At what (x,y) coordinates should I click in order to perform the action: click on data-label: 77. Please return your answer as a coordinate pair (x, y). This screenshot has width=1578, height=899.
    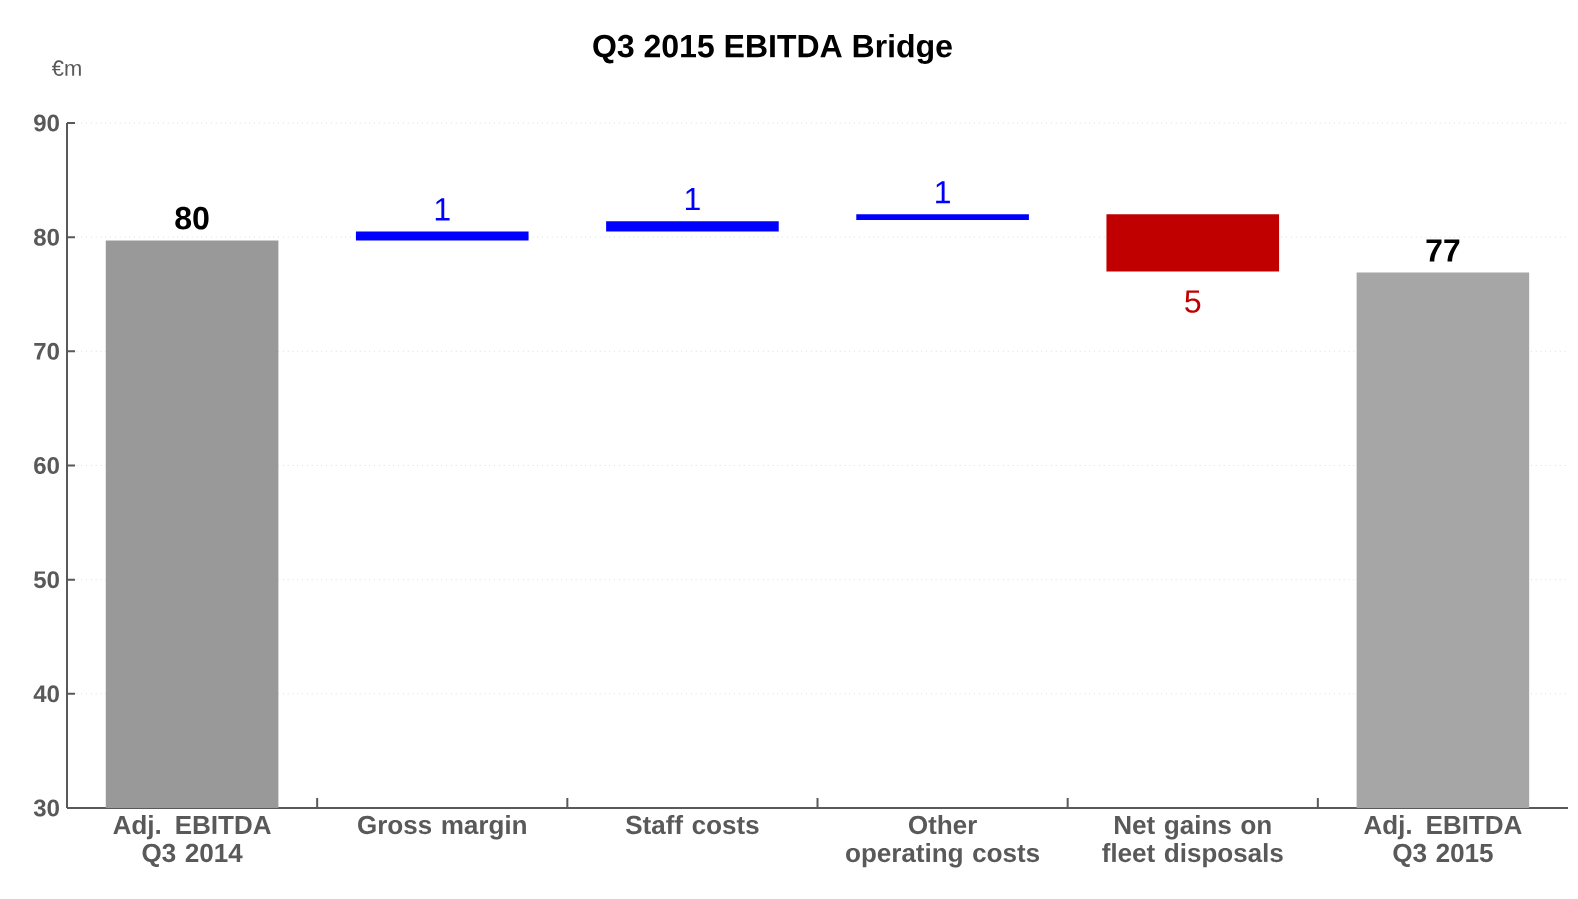
    Looking at the image, I should click on (1443, 250).